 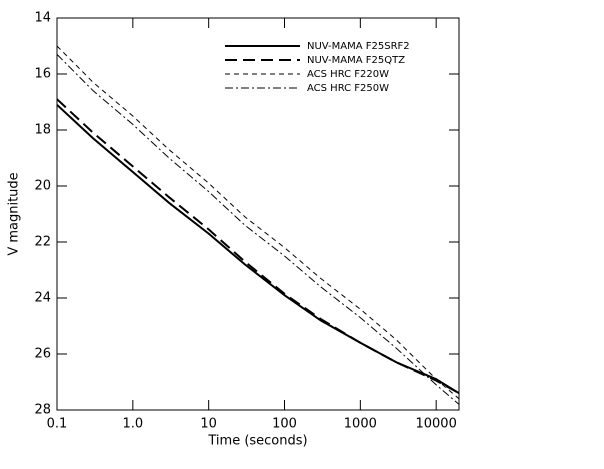 I want to click on legend-label: NUV-MAMA F25QTZ, so click(x=356, y=60).